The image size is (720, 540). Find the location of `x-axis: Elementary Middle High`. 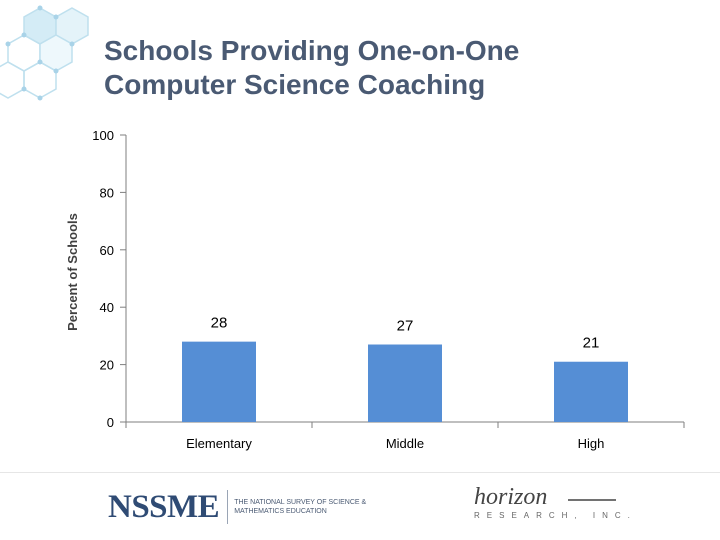

x-axis: Elementary Middle High is located at coordinates (405, 436).